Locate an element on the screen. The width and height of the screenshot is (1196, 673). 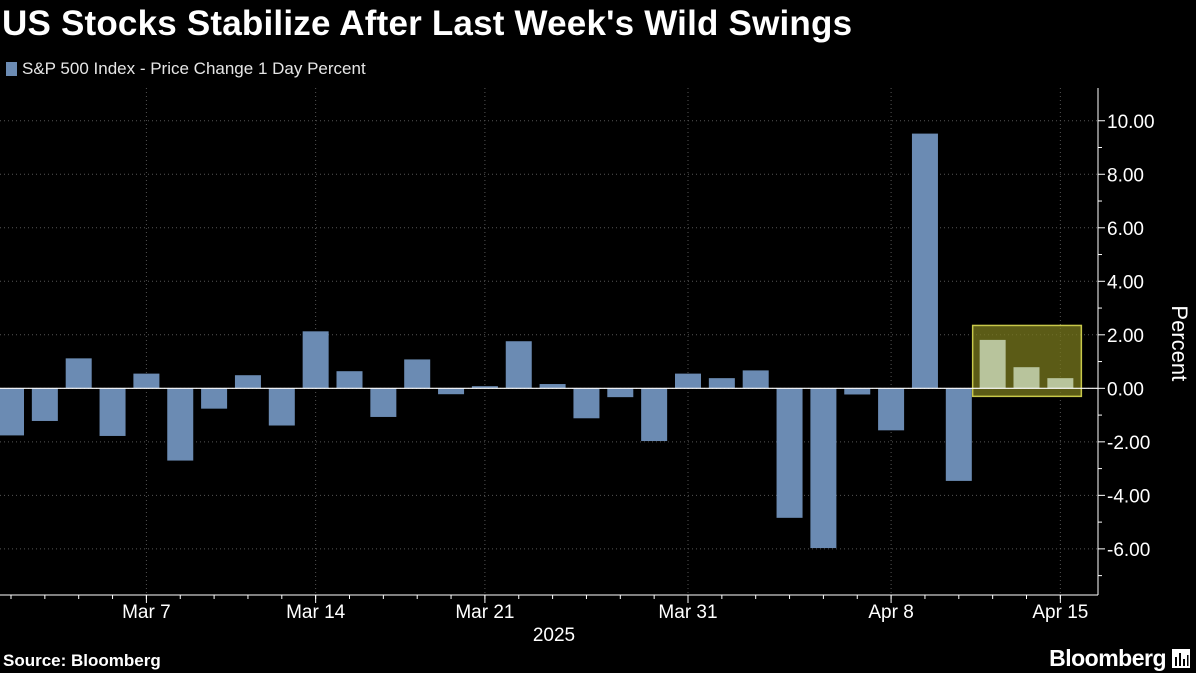
y-tick-label: -4.00 is located at coordinates (1128, 496).